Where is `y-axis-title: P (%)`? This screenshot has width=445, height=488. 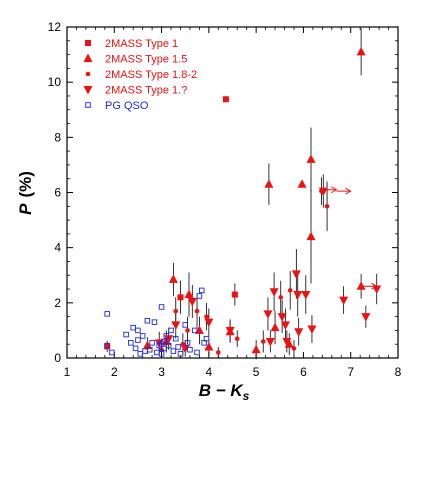
y-axis-title: P (%) is located at coordinates (25, 193).